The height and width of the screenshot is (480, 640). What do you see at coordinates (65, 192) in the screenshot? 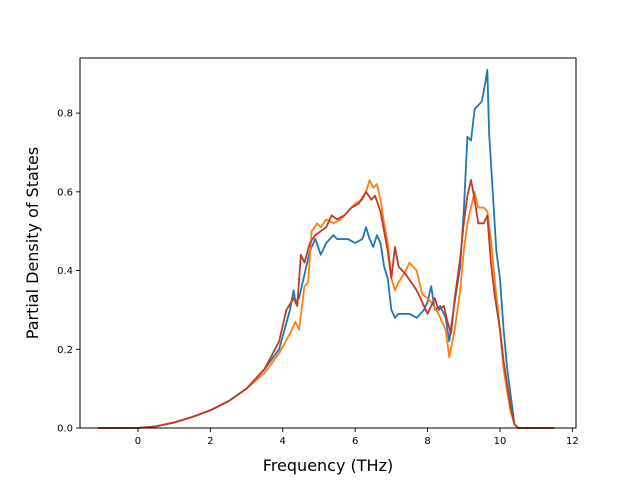
I see `y-tick-label: 0.6` at bounding box center [65, 192].